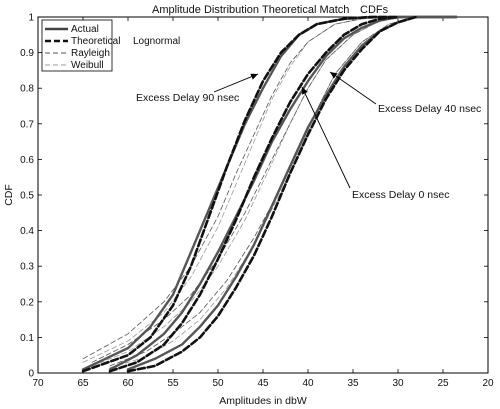  I want to click on x-axis-label: Amplitudes in dbW, so click(263, 401).